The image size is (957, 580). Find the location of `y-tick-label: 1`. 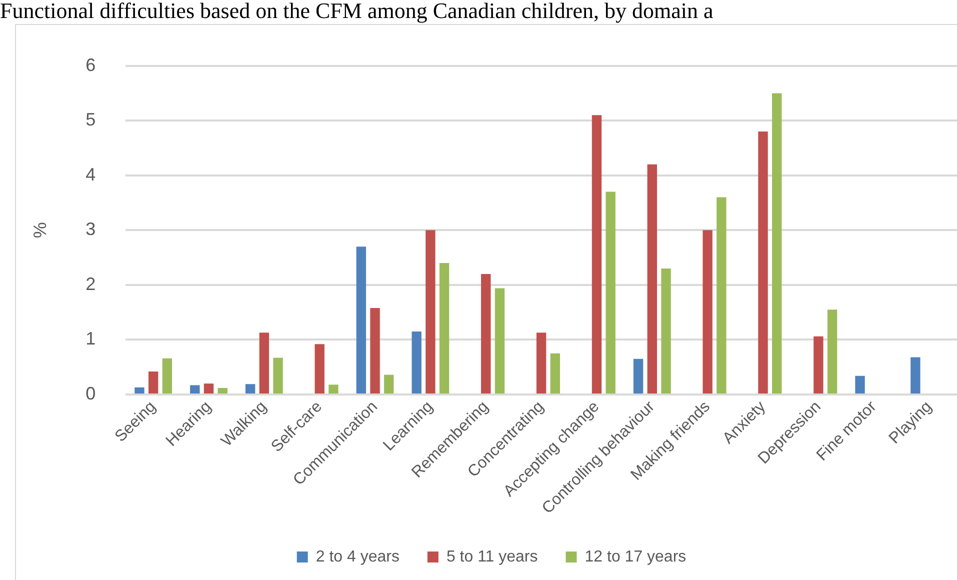

y-tick-label: 1 is located at coordinates (91, 338).